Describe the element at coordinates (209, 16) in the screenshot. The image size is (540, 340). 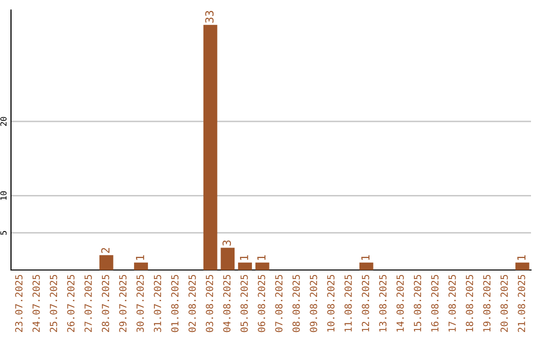
I see `data-label: 33` at that location.